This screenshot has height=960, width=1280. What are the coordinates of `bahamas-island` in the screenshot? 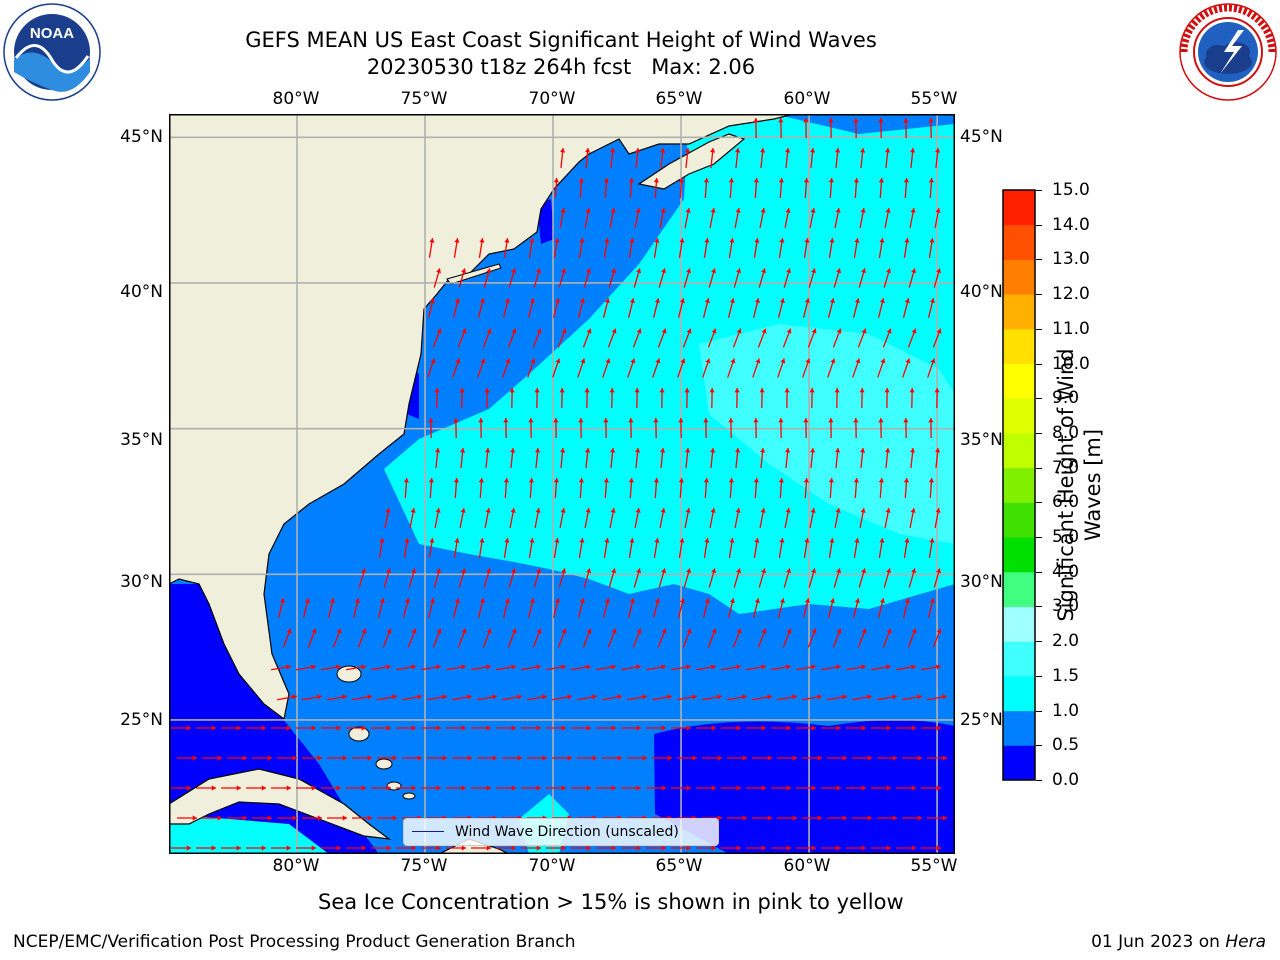 It's located at (384, 764).